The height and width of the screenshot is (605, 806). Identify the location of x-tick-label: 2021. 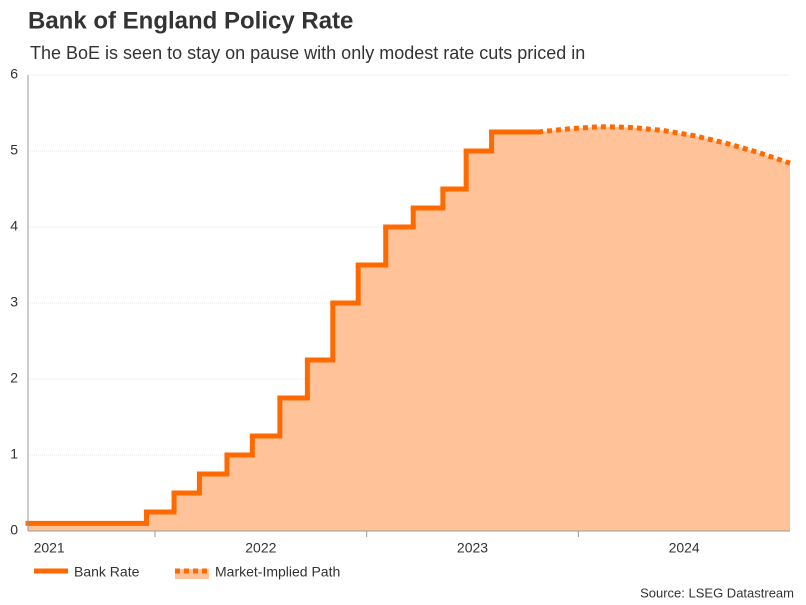
(49, 548).